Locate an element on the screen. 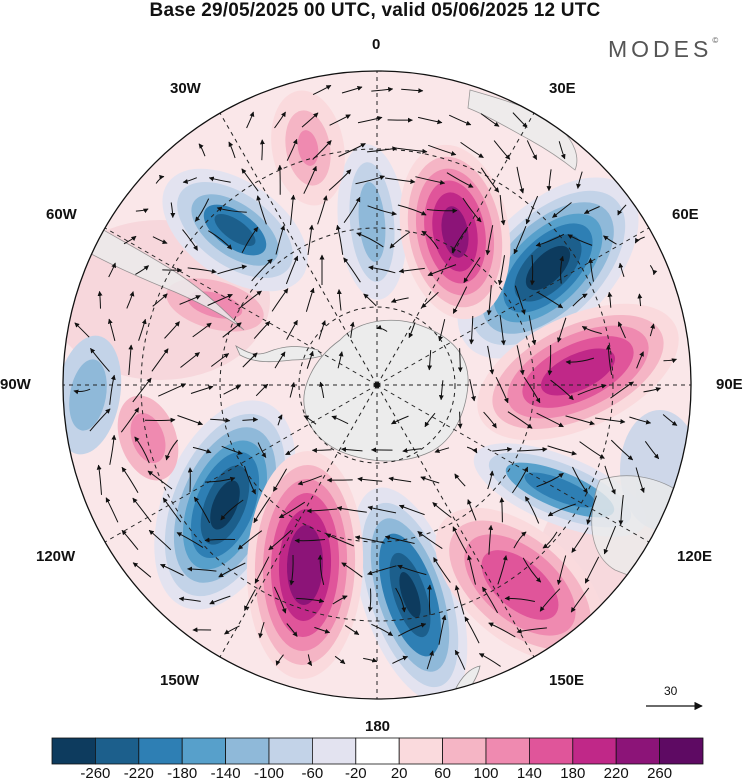 The width and height of the screenshot is (750, 783). south-pole-marker is located at coordinates (377, 385).